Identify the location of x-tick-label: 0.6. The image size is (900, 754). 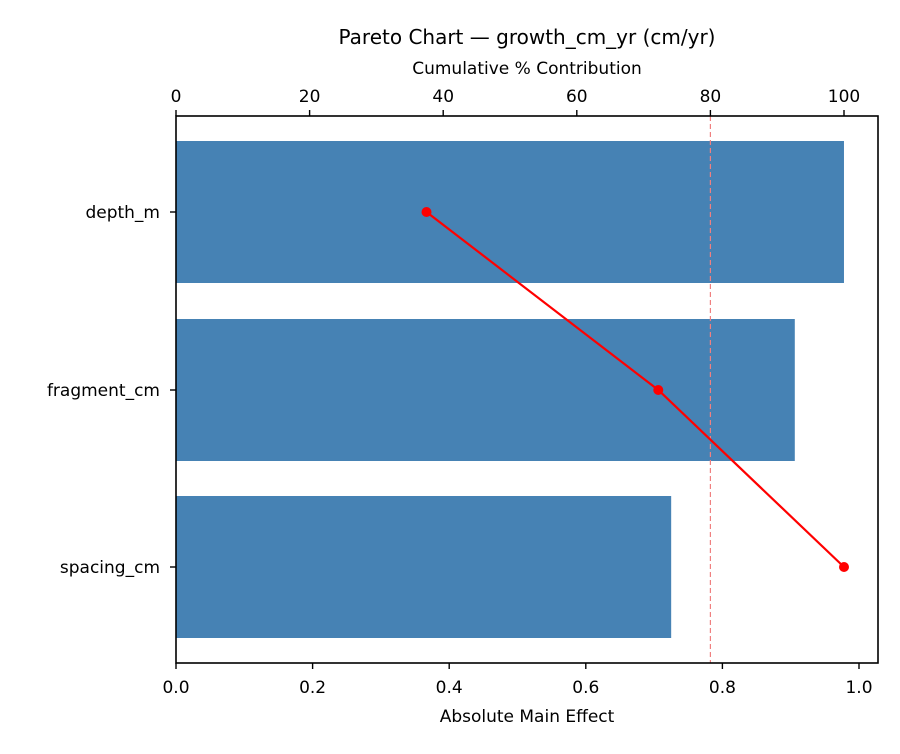
(585, 688).